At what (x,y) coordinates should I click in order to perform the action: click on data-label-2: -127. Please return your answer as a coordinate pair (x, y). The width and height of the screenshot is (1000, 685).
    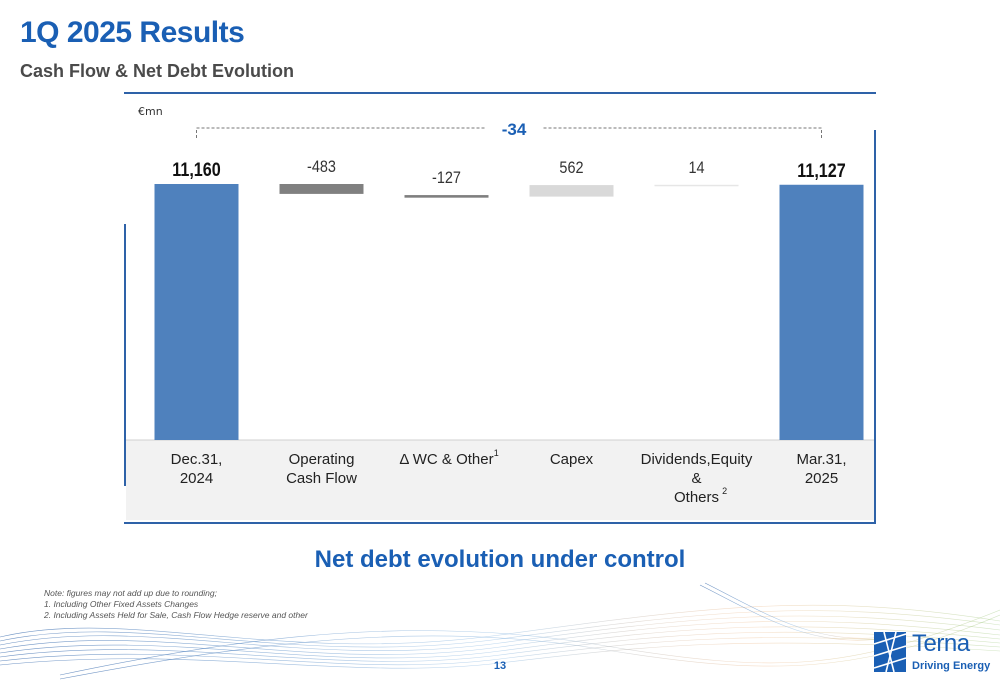
    Looking at the image, I should click on (446, 178).